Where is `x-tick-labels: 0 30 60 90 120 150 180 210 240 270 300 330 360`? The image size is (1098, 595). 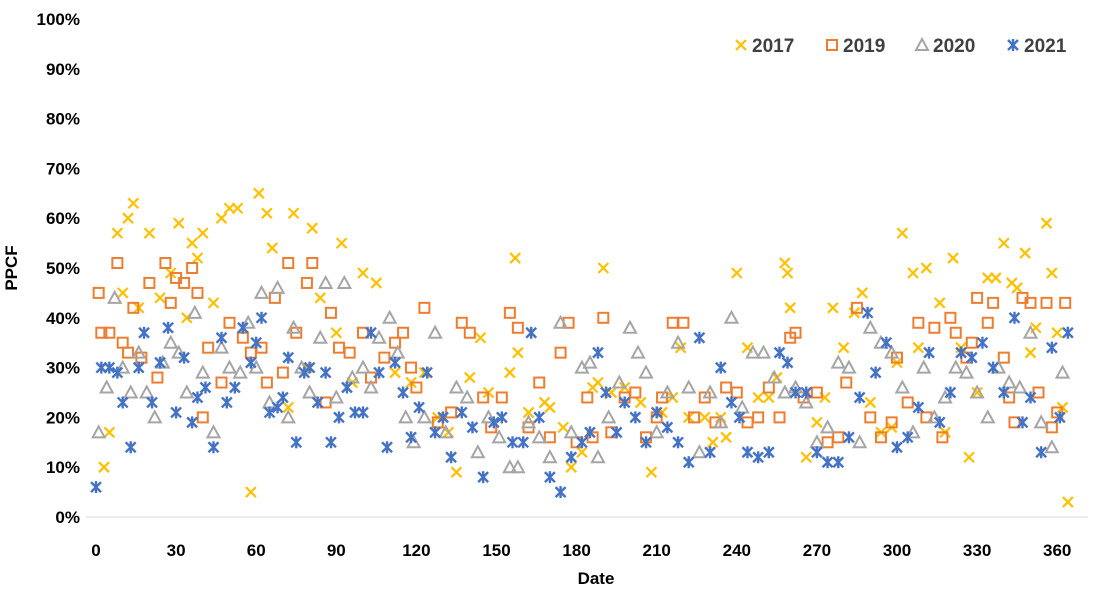
x-tick-labels: 0 30 60 90 120 150 180 210 240 270 300 330 360 is located at coordinates (581, 550).